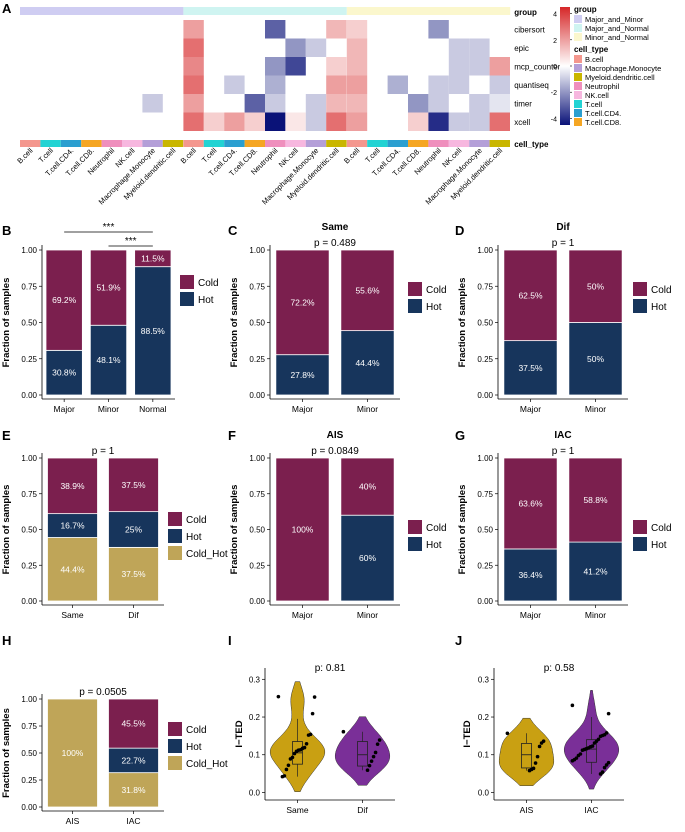 This screenshot has width=685, height=832. What do you see at coordinates (314, 739) in the screenshot?
I see `violin-panel-i: 0.0 0.1 0.2 0.3 I−TED p: 0.81 Same Dif` at bounding box center [314, 739].